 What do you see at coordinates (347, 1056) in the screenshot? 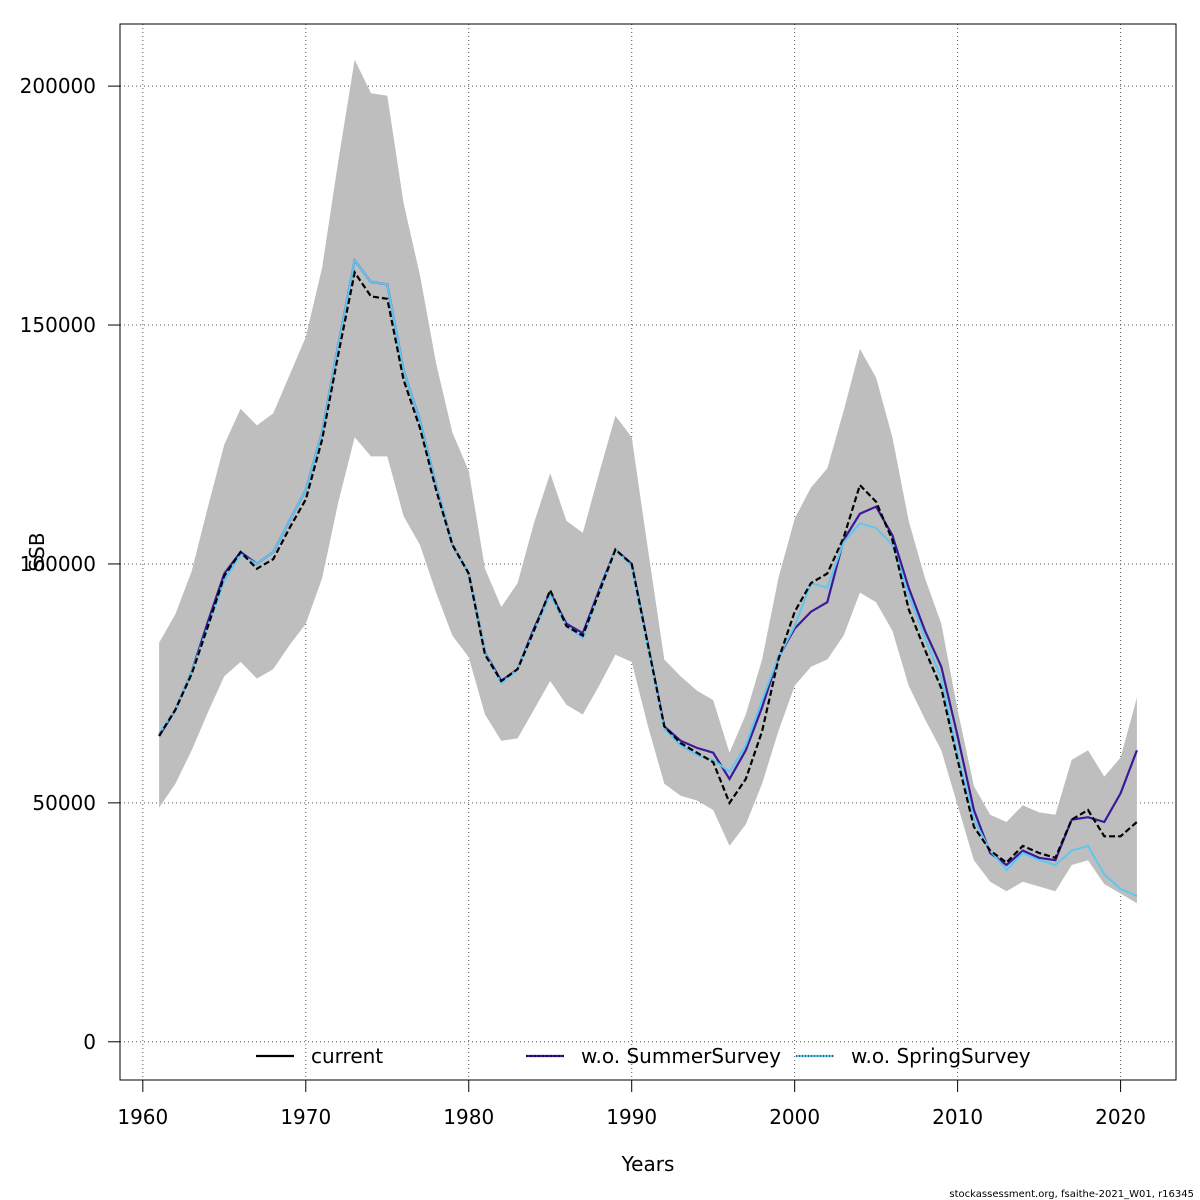
I see `legend-label: current` at bounding box center [347, 1056].